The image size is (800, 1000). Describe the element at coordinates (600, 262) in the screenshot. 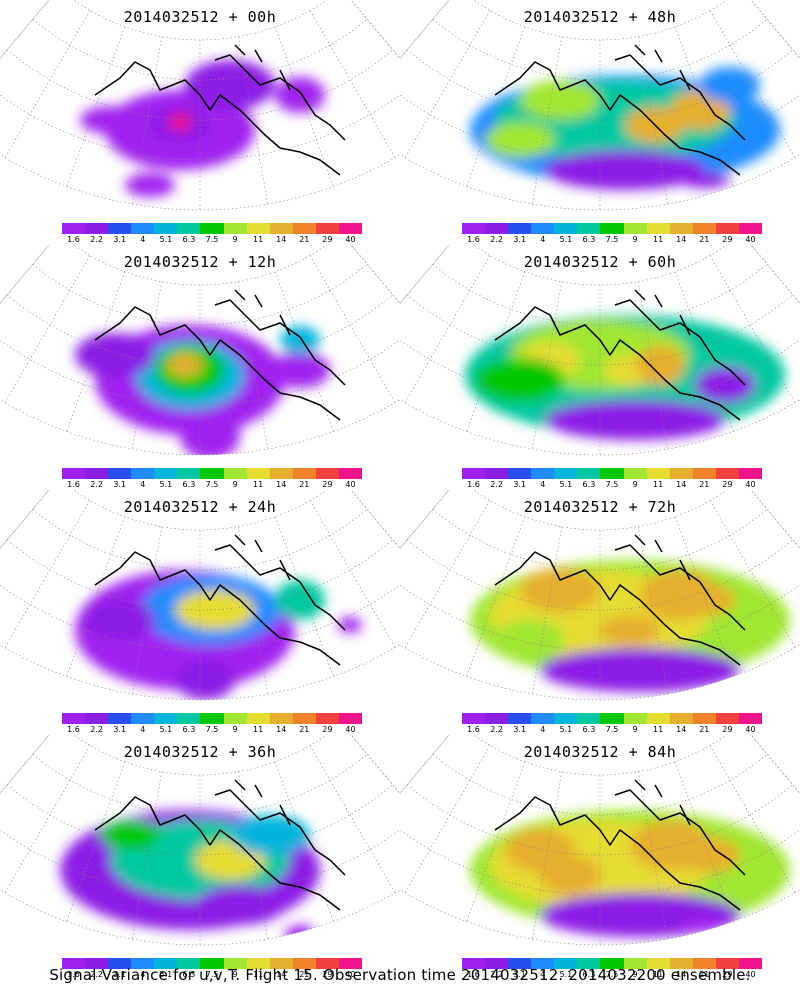

I see `panel-title: 2014032512 + 60h` at that location.